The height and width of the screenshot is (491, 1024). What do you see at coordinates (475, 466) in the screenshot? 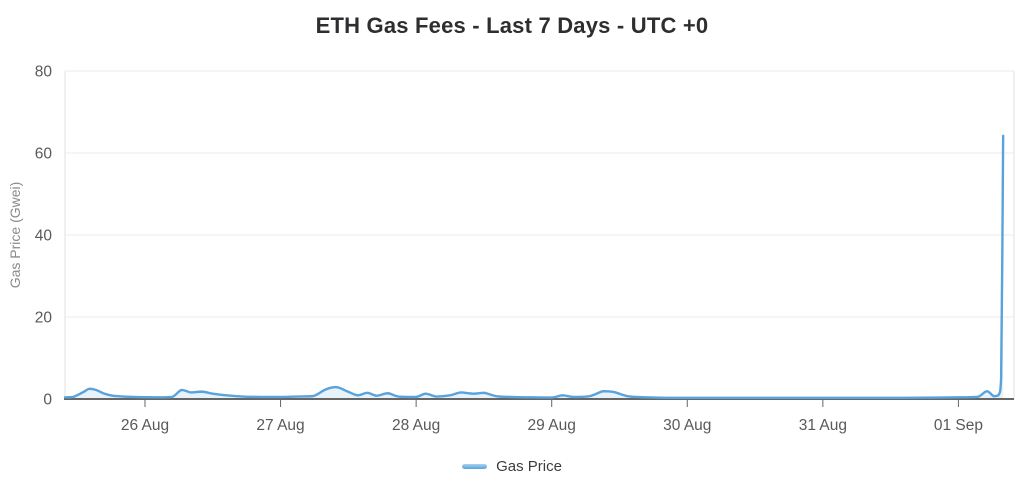
I see `legend-line-marker` at bounding box center [475, 466].